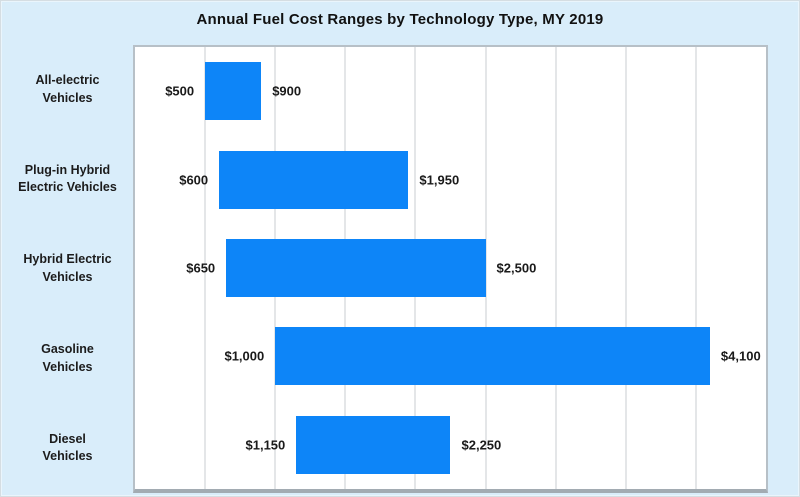 This screenshot has width=800, height=497. What do you see at coordinates (67, 80) in the screenshot?
I see `category-label-line: All-electric` at bounding box center [67, 80].